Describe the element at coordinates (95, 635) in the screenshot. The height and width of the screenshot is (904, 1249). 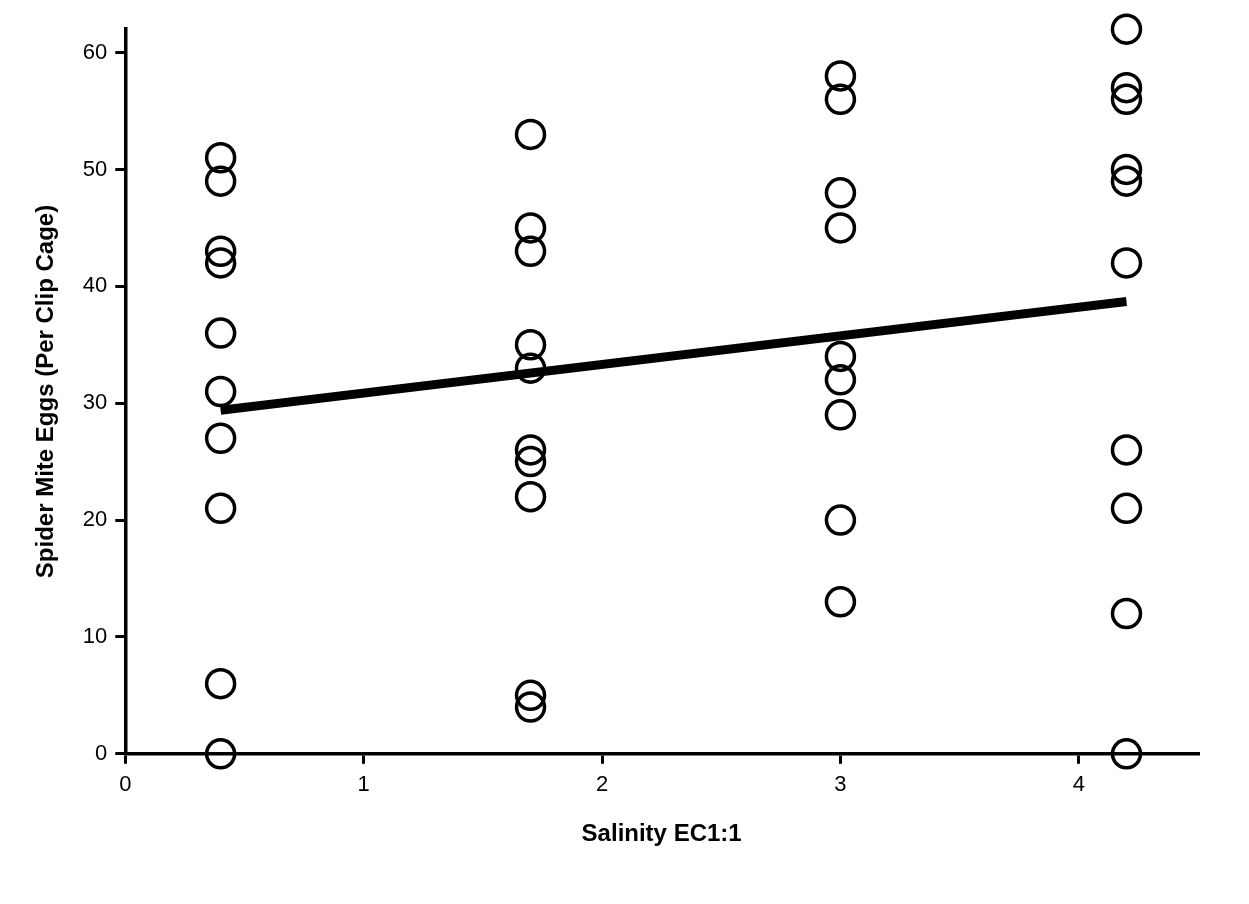
I see `y-tick-label: 10` at that location.